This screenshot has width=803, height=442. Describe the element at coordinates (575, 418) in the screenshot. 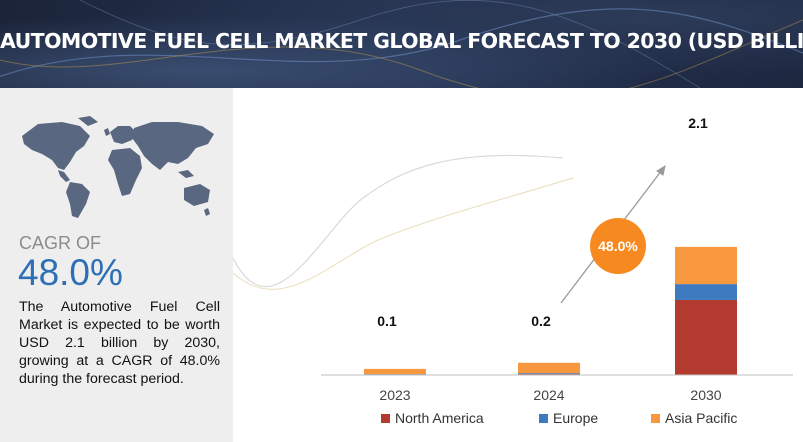

I see `legend-label: Europe` at that location.